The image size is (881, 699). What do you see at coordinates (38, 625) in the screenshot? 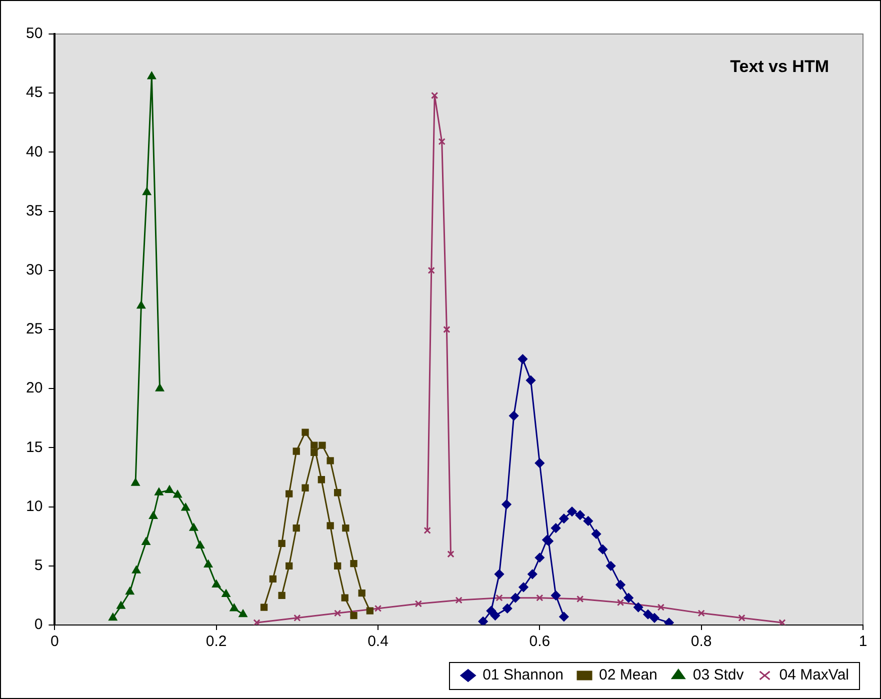
I see `y-tick-label: 0` at bounding box center [38, 625].